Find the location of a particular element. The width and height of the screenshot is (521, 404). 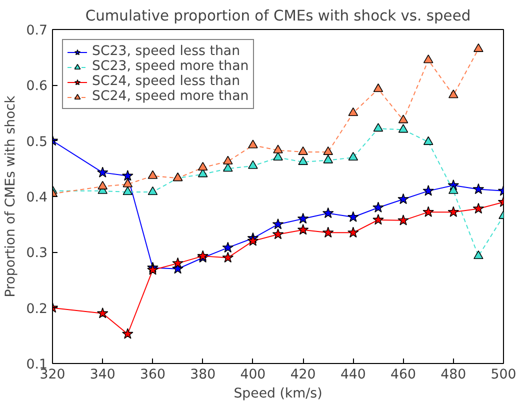

x-tick-label: 400 is located at coordinates (253, 375).